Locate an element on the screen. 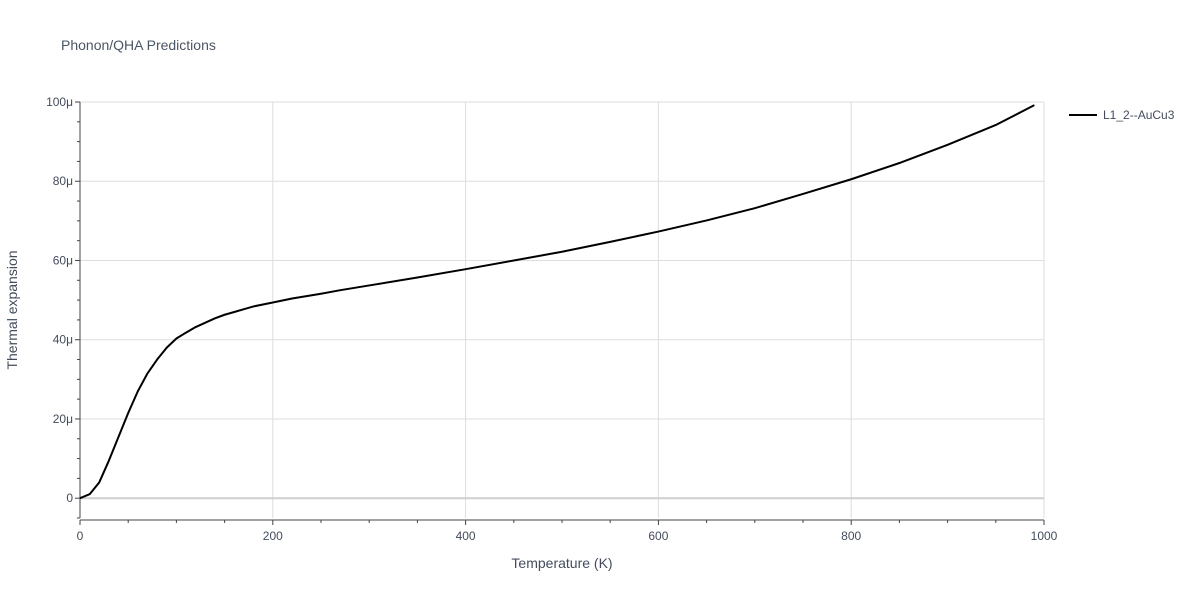 This screenshot has width=1200, height=605. chart-title: Phonon/QHA Predictions is located at coordinates (138, 45).